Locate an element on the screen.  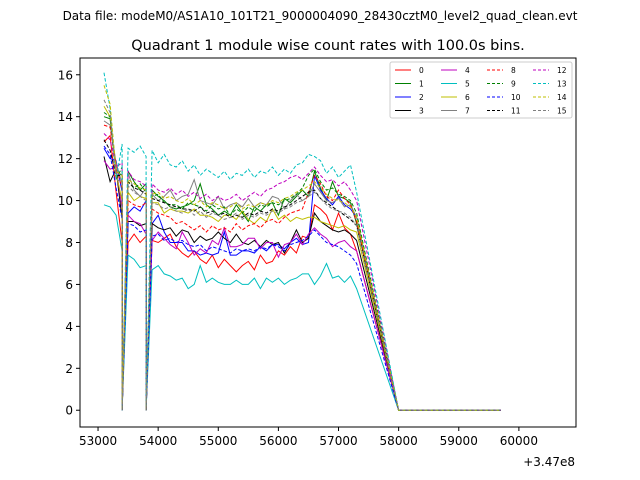
legend-label: 2 is located at coordinates (421, 97).